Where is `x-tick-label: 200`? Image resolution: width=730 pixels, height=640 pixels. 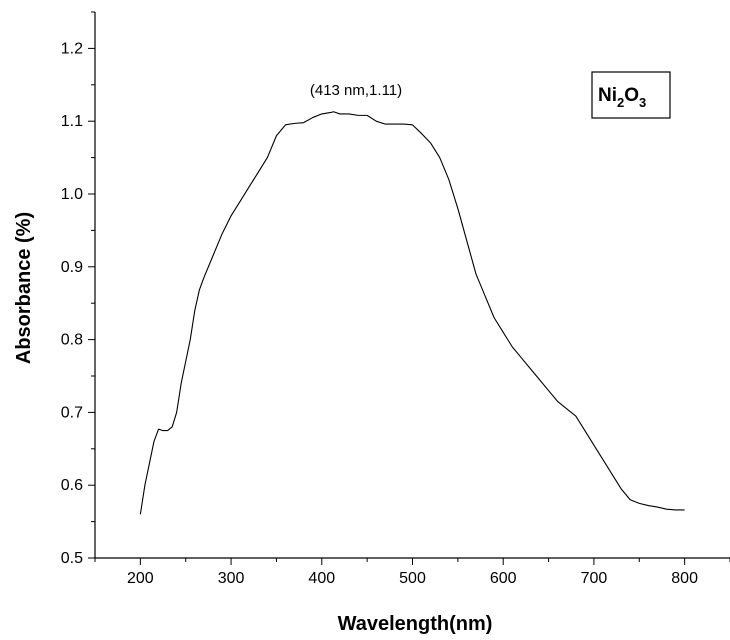
x-tick-label: 200 is located at coordinates (140, 578).